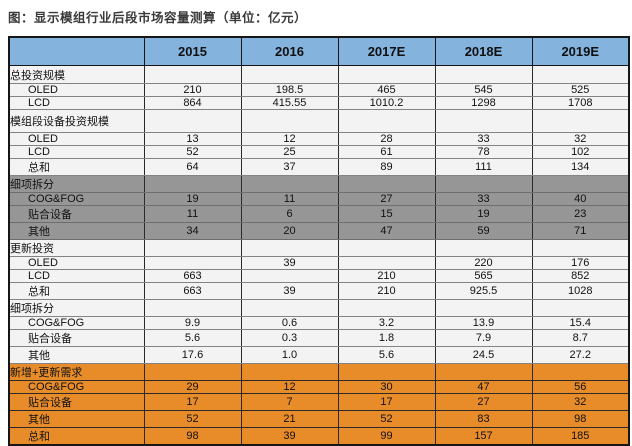  Describe the element at coordinates (319, 139) in the screenshot. I see `table-row: OLED 13 12 28 33 32` at that location.